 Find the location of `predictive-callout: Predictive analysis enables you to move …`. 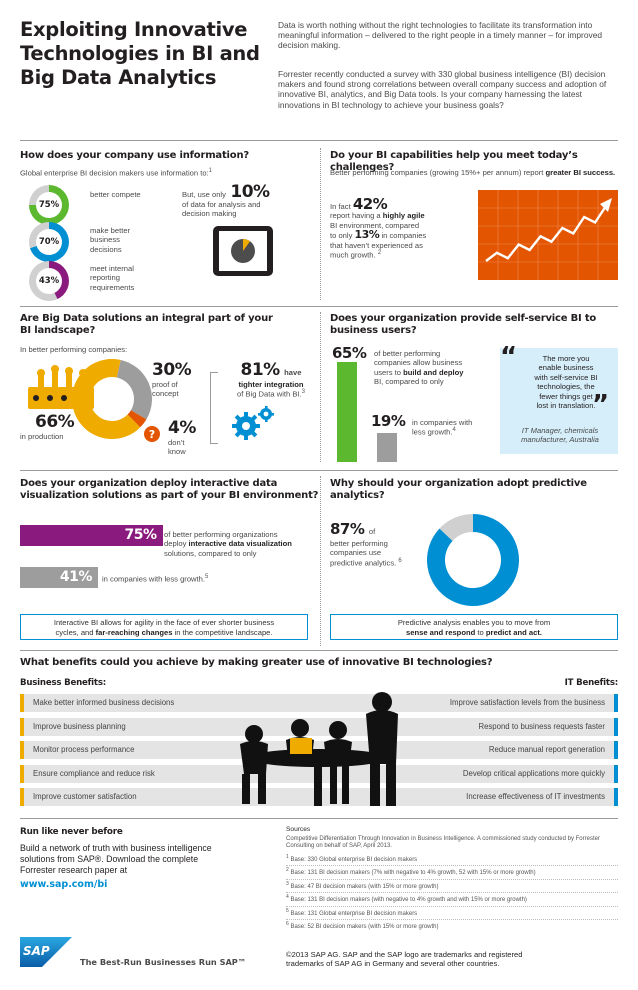

predictive-callout: Predictive analysis enables you to move … is located at coordinates (474, 627).